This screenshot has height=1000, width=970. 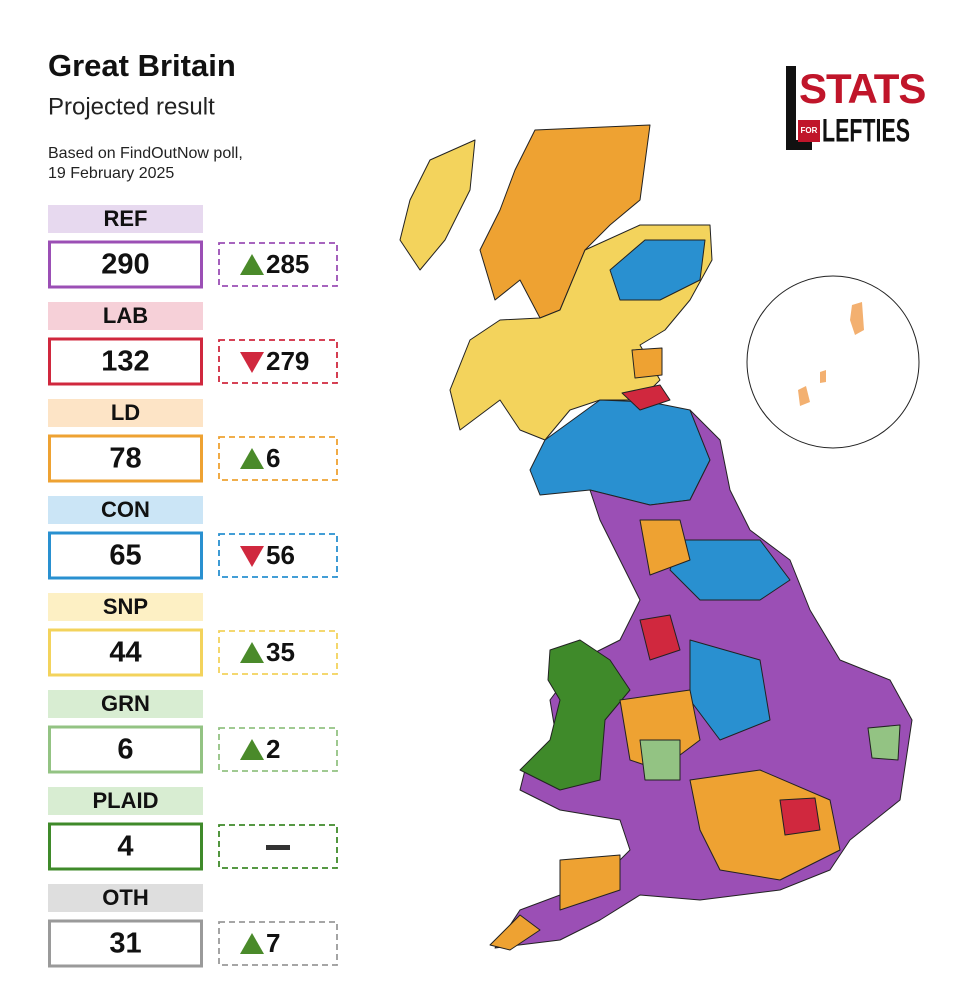 I want to click on seats: 132, so click(x=125, y=362).